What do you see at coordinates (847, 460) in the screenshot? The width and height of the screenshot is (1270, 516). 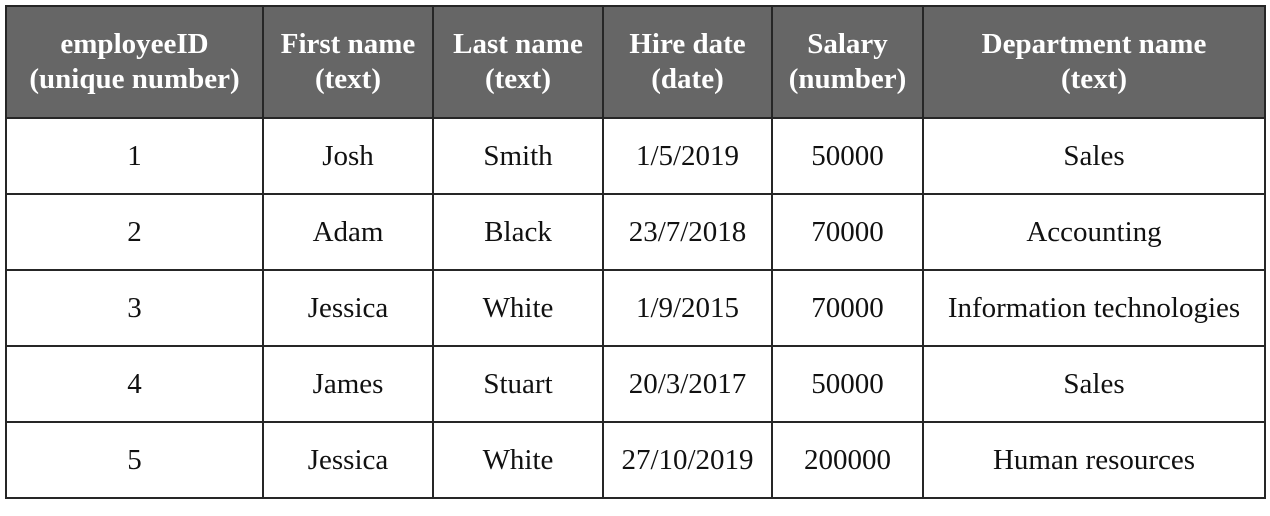 I see `cell-salary: 200000` at bounding box center [847, 460].